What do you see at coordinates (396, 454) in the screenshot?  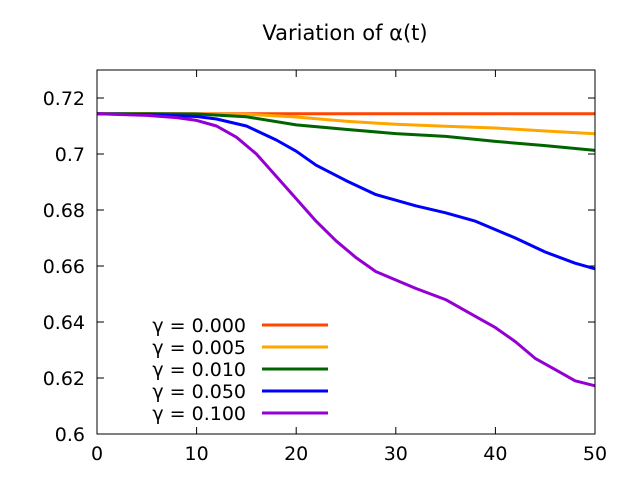 I see `x-tick-label: 30` at bounding box center [396, 454].